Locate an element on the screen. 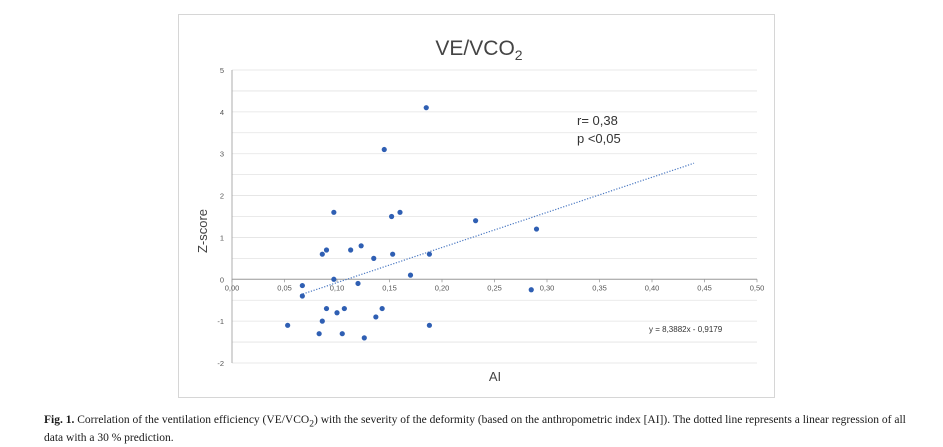  chart-title: VE/VCO2 is located at coordinates (478, 50).